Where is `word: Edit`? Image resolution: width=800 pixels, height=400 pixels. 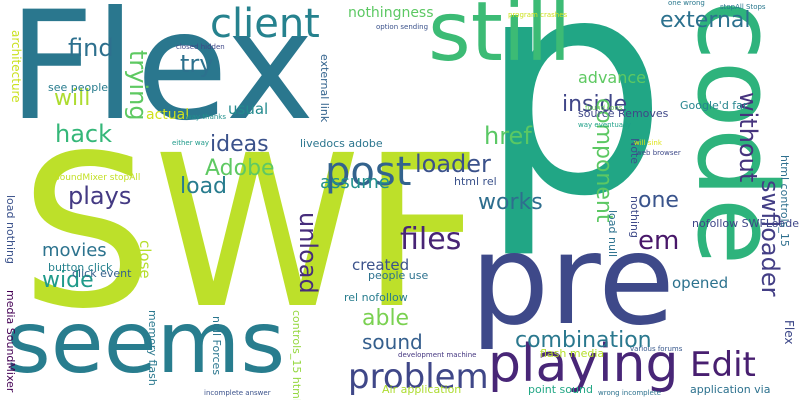 word: Edit is located at coordinates (723, 365).